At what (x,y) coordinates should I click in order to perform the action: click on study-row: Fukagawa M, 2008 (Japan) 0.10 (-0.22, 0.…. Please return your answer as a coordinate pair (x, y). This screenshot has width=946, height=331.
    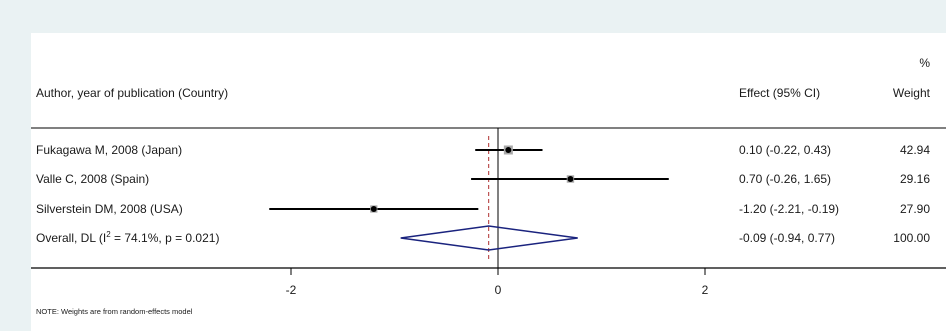
    Looking at the image, I should click on (483, 150).